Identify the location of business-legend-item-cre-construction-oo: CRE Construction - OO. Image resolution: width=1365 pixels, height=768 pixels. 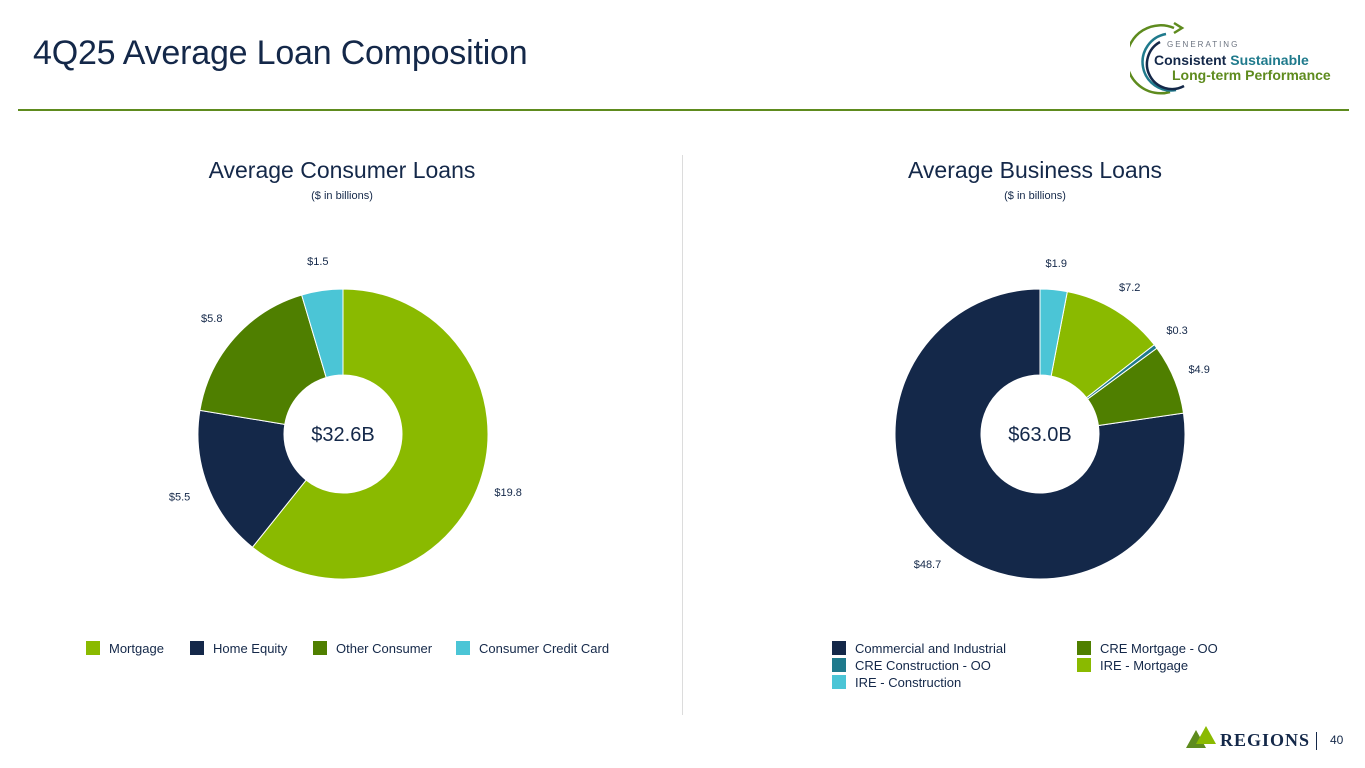
(911, 665).